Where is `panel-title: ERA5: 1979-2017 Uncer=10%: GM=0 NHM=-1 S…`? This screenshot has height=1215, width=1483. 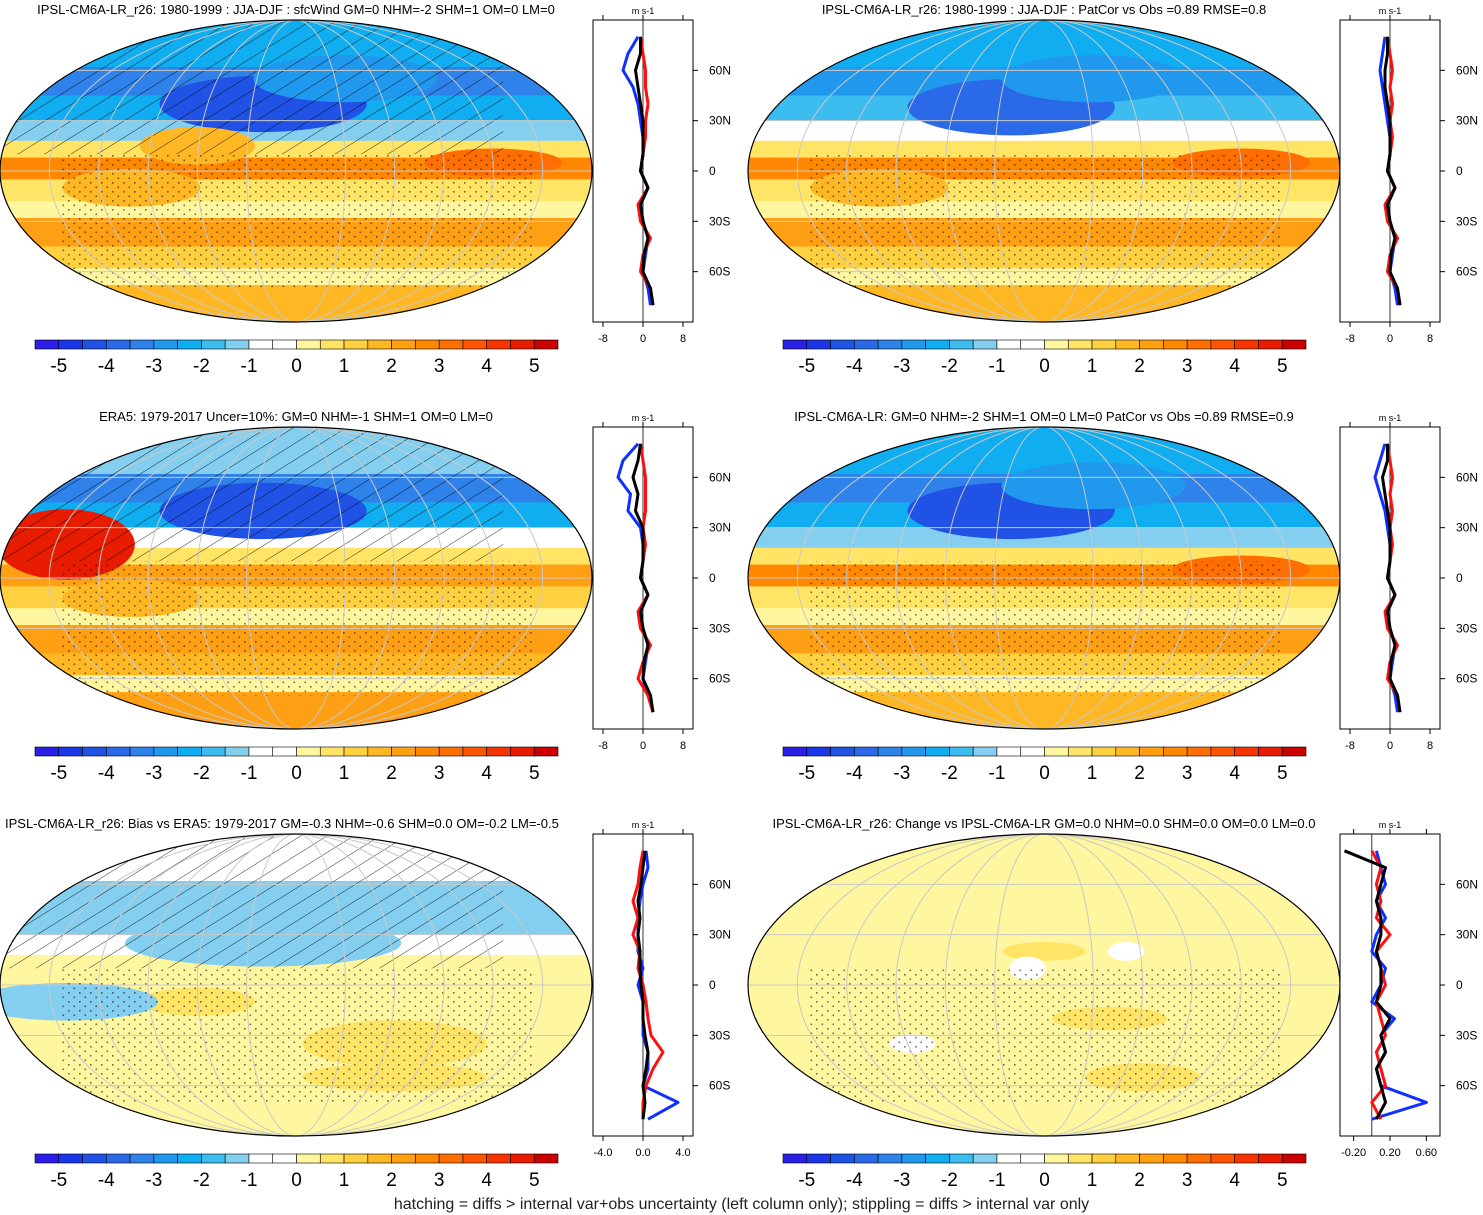
panel-title: ERA5: 1979-2017 Uncer=10%: GM=0 NHM=-1 S… is located at coordinates (296, 416).